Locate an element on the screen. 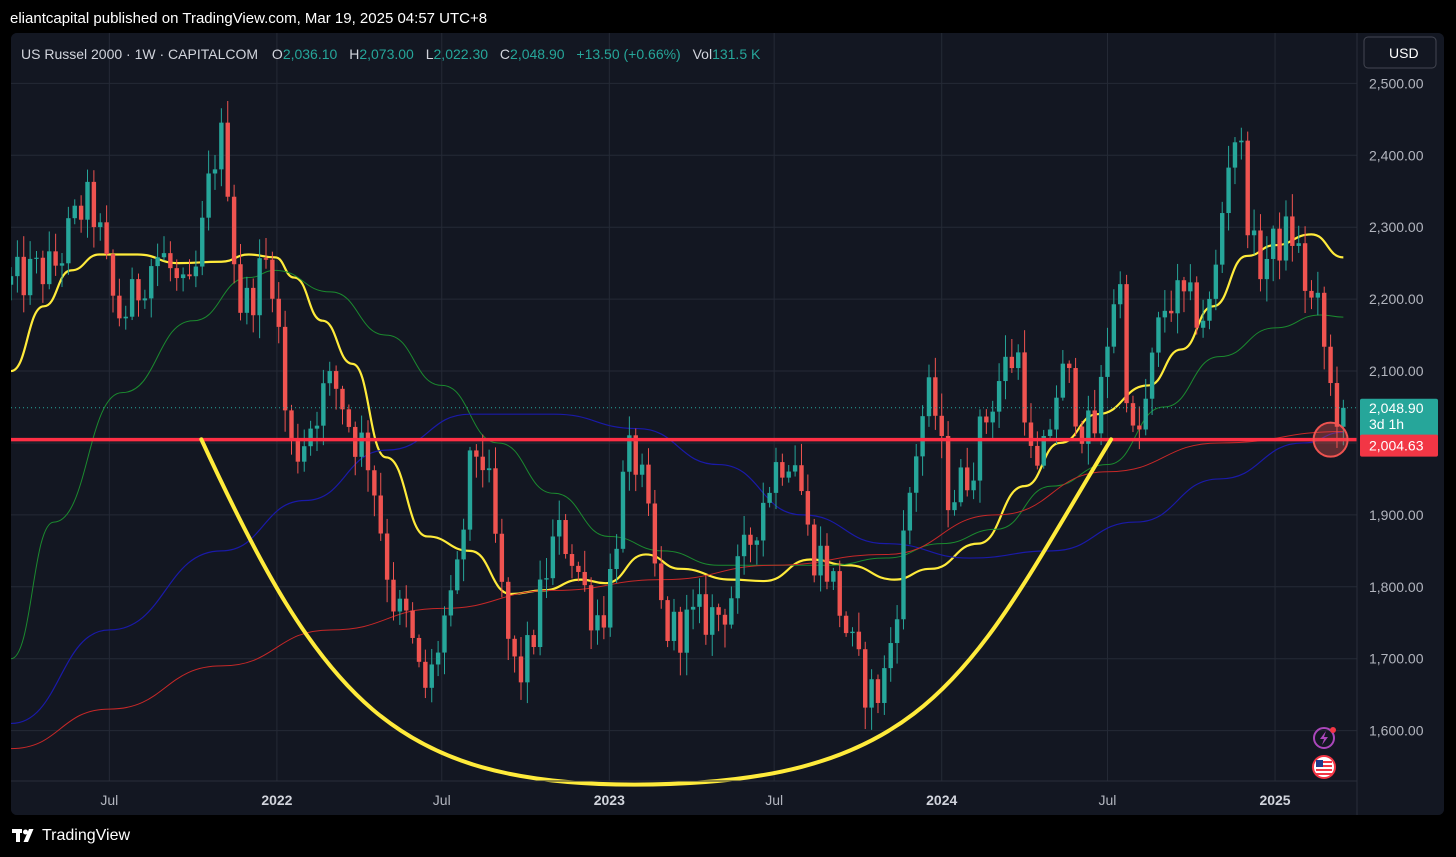  currency-label: USD is located at coordinates (1404, 53).